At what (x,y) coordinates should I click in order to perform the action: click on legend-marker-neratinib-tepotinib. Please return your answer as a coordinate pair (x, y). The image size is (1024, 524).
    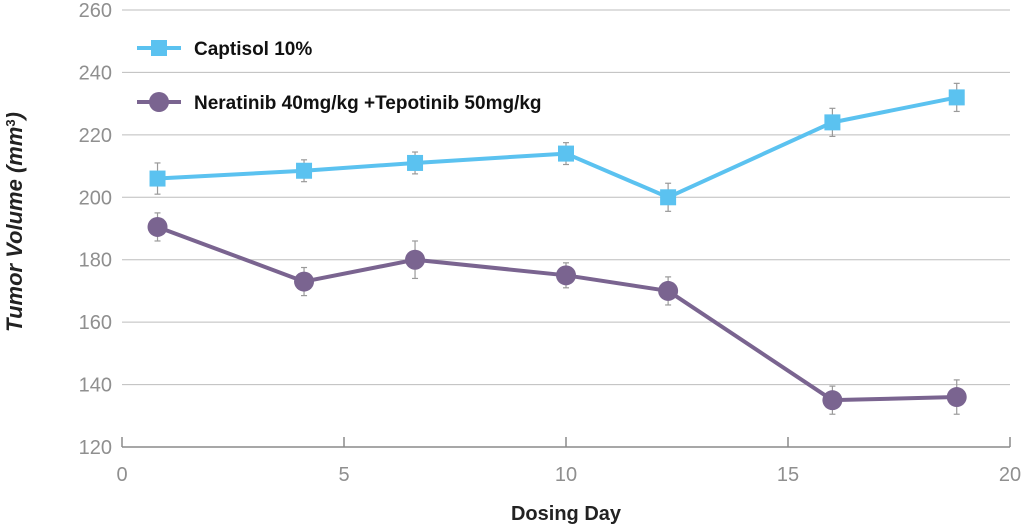
    Looking at the image, I should click on (159, 102).